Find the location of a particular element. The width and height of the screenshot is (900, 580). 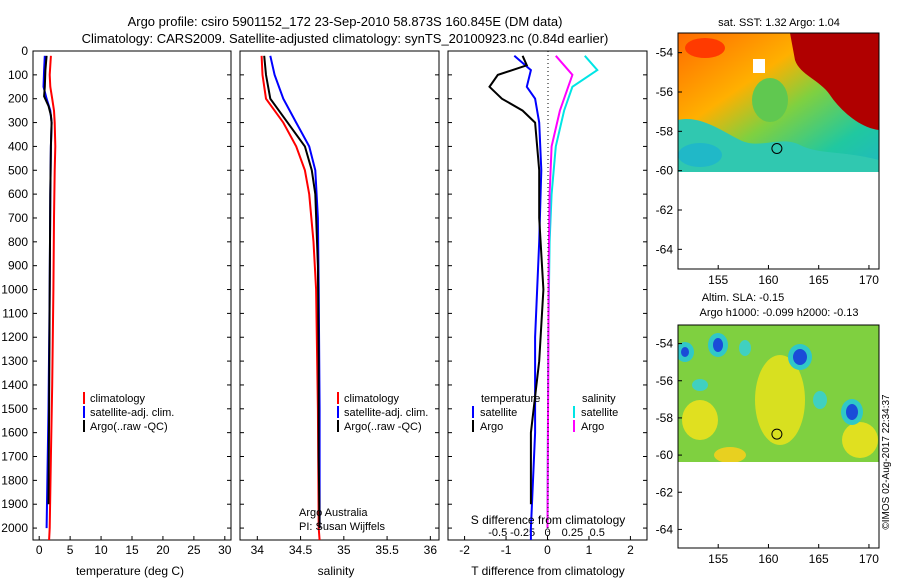

difference-xlabel: T difference from climatology is located at coordinates (548, 571).